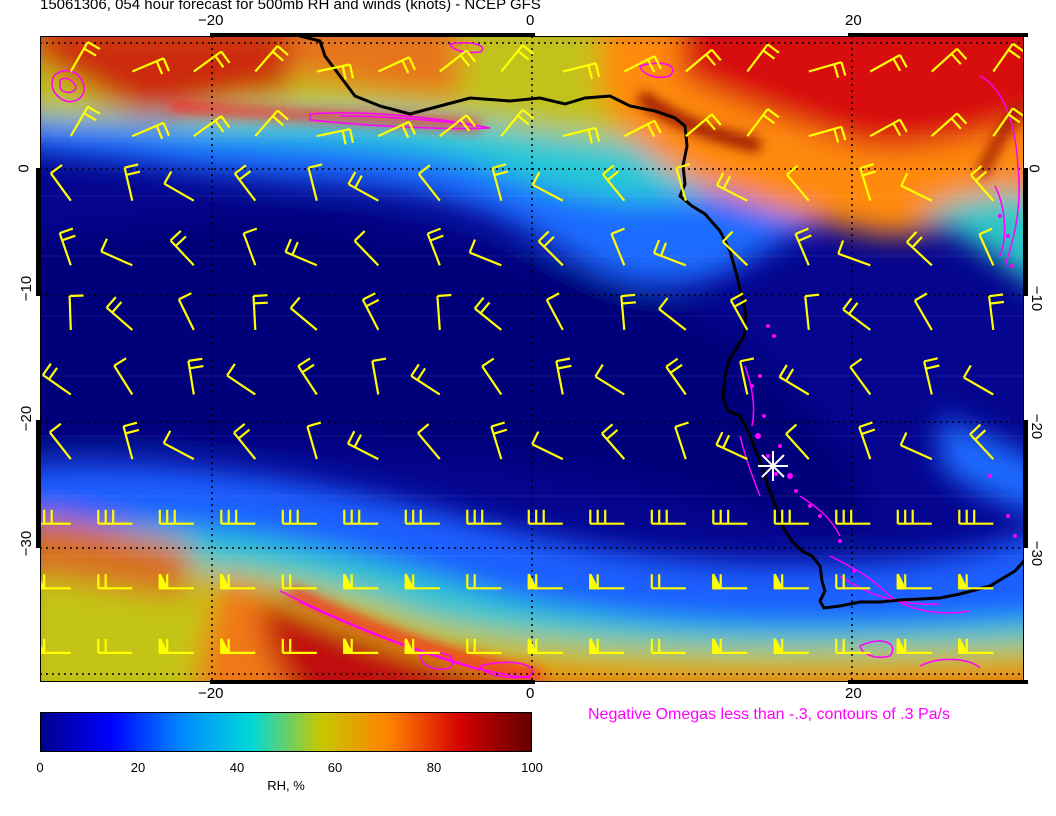  Describe the element at coordinates (883, 393) in the screenshot. I see `omega-speckles` at that location.